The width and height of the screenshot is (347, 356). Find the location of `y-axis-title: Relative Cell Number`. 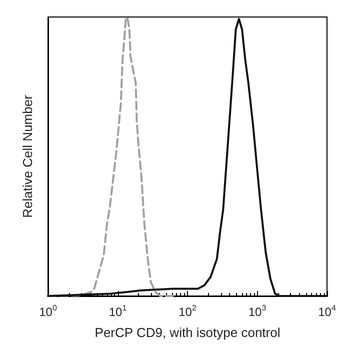

y-axis-title: Relative Cell Number is located at coordinates (27, 156).